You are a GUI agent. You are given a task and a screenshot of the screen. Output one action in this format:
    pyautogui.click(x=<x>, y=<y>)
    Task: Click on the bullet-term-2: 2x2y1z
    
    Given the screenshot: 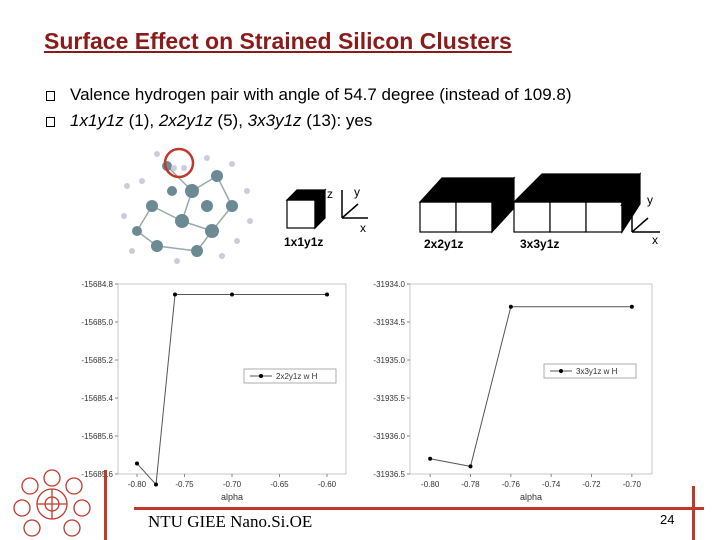 What is the action you would take?
    pyautogui.click(x=185, y=120)
    